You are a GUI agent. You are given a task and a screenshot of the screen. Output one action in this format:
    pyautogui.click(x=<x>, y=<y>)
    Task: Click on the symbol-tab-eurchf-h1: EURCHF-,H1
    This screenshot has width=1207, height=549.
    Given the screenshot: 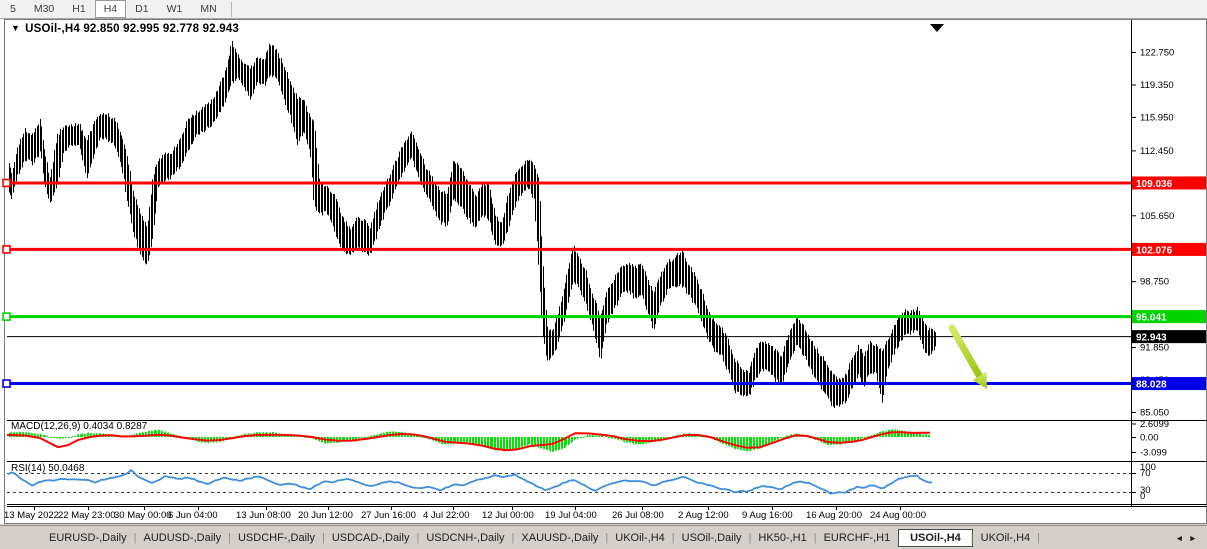 What is the action you would take?
    pyautogui.click(x=857, y=537)
    